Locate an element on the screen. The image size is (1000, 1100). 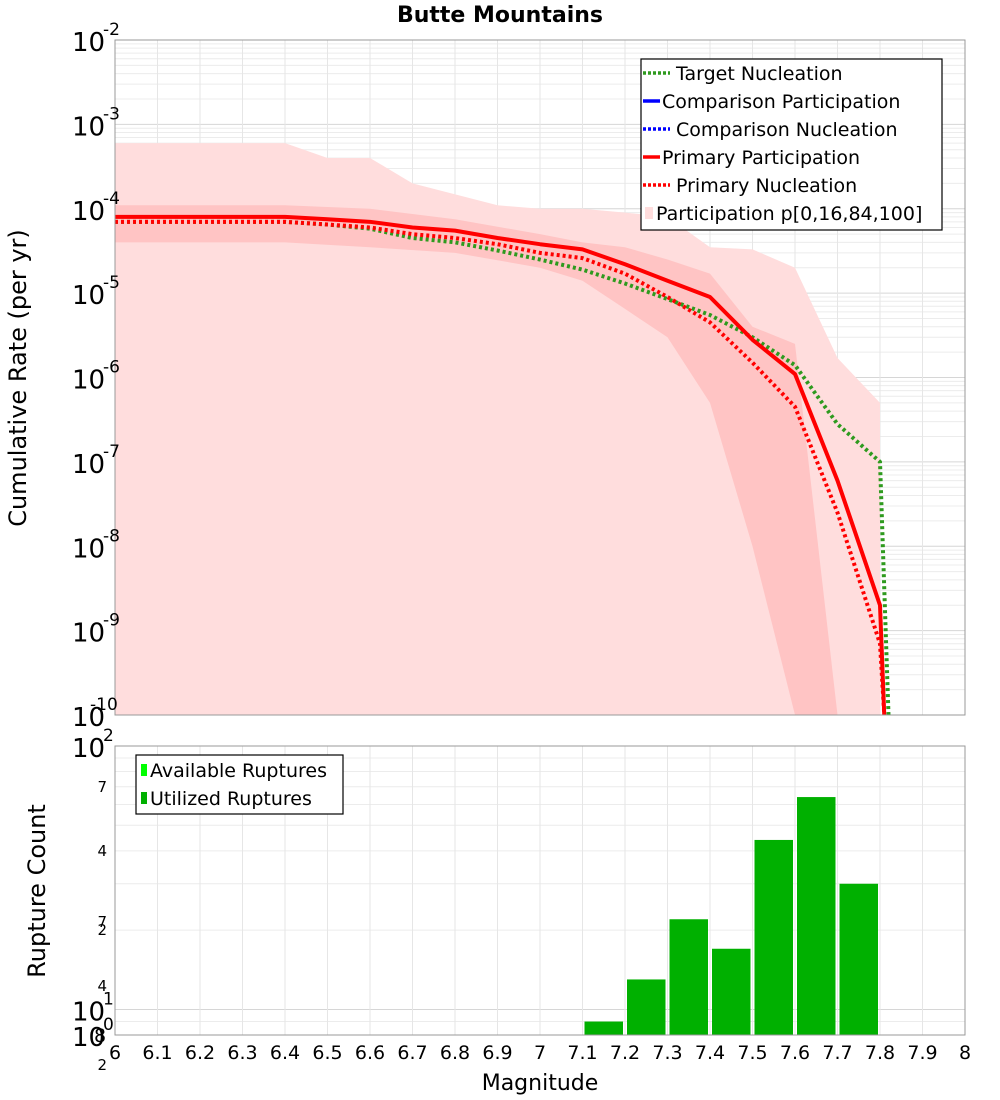
bottom-y-major-tick: 10¹ is located at coordinates (93, 1008).